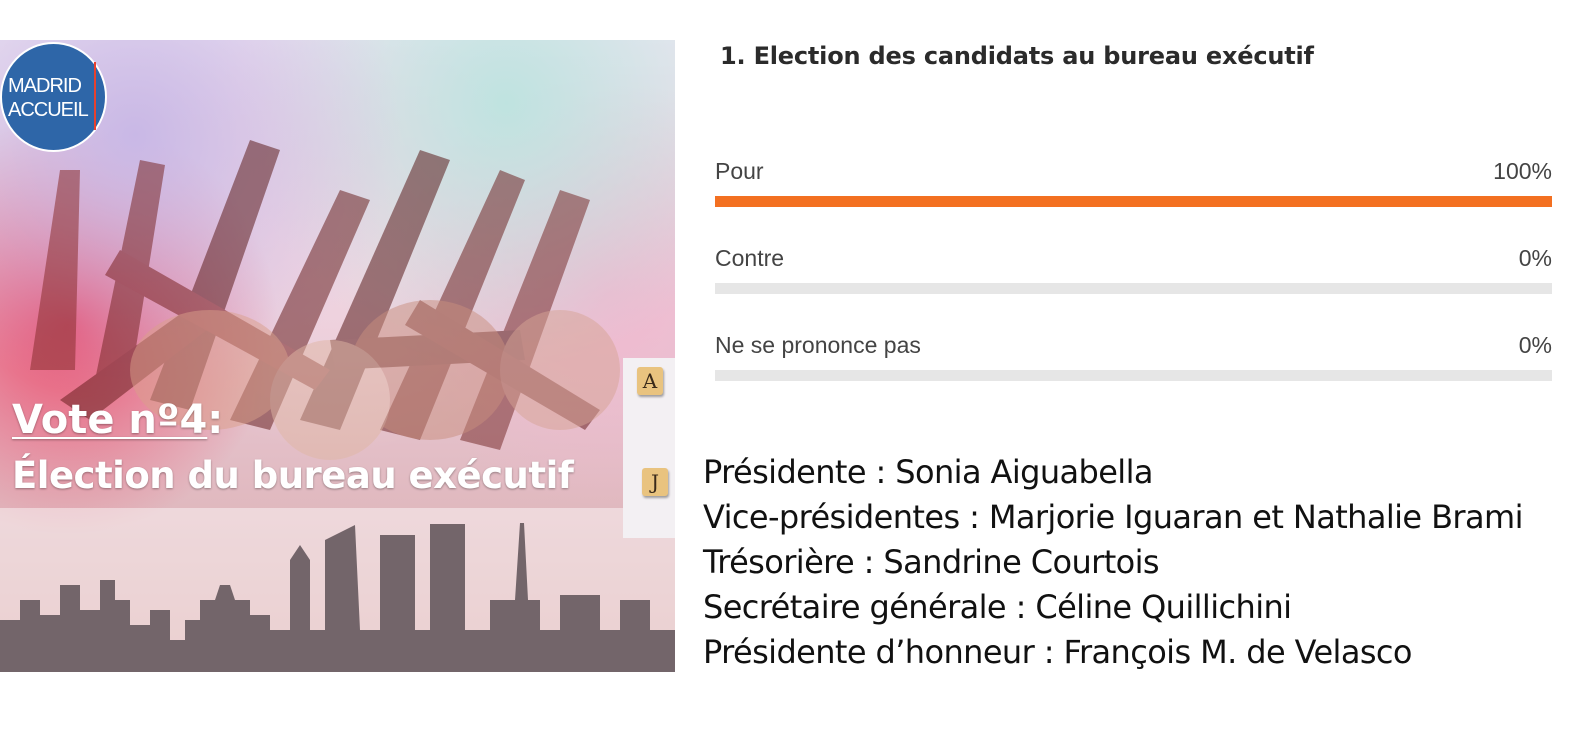  Describe the element at coordinates (48, 110) in the screenshot. I see `logo-line-2: ACCUEIL` at that location.